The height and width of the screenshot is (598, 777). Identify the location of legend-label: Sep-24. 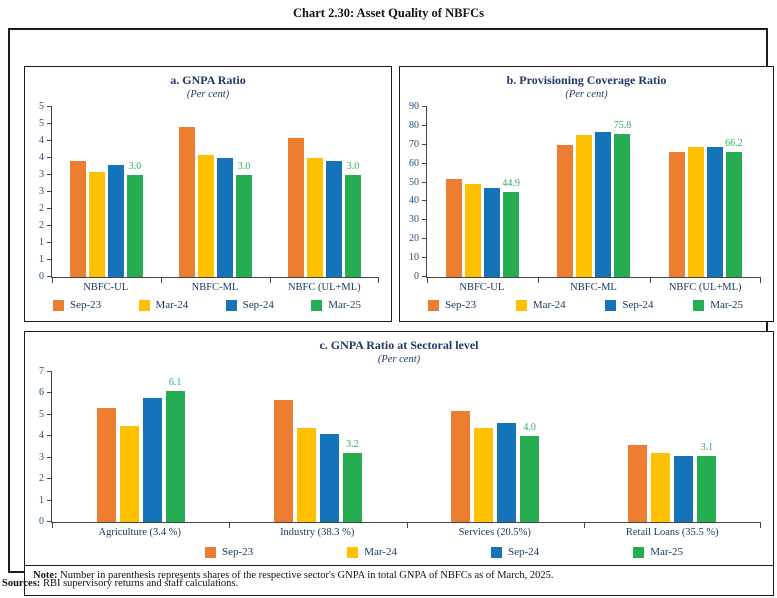
(524, 552).